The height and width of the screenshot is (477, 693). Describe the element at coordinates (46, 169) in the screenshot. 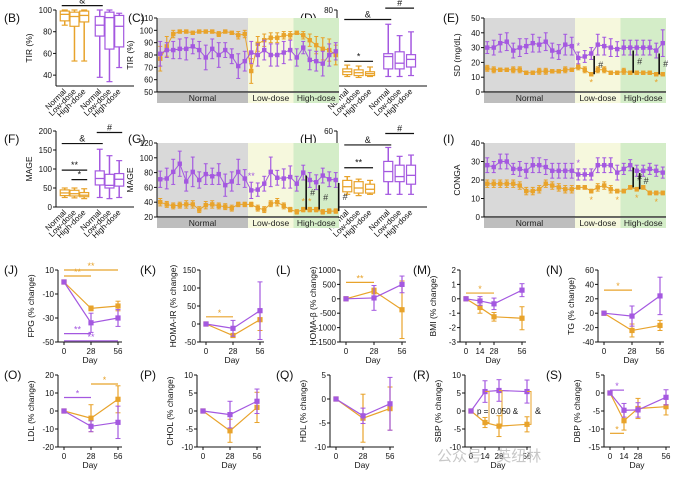

I see `y-tick-label: 100` at that location.